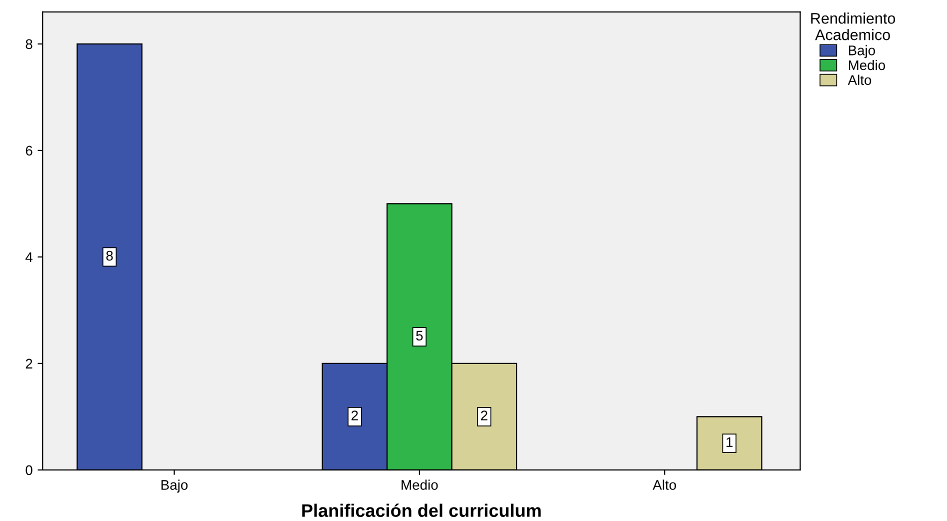 The width and height of the screenshot is (947, 521). Describe the element at coordinates (853, 26) in the screenshot. I see `legend-title: Rendimiento Academico` at that location.